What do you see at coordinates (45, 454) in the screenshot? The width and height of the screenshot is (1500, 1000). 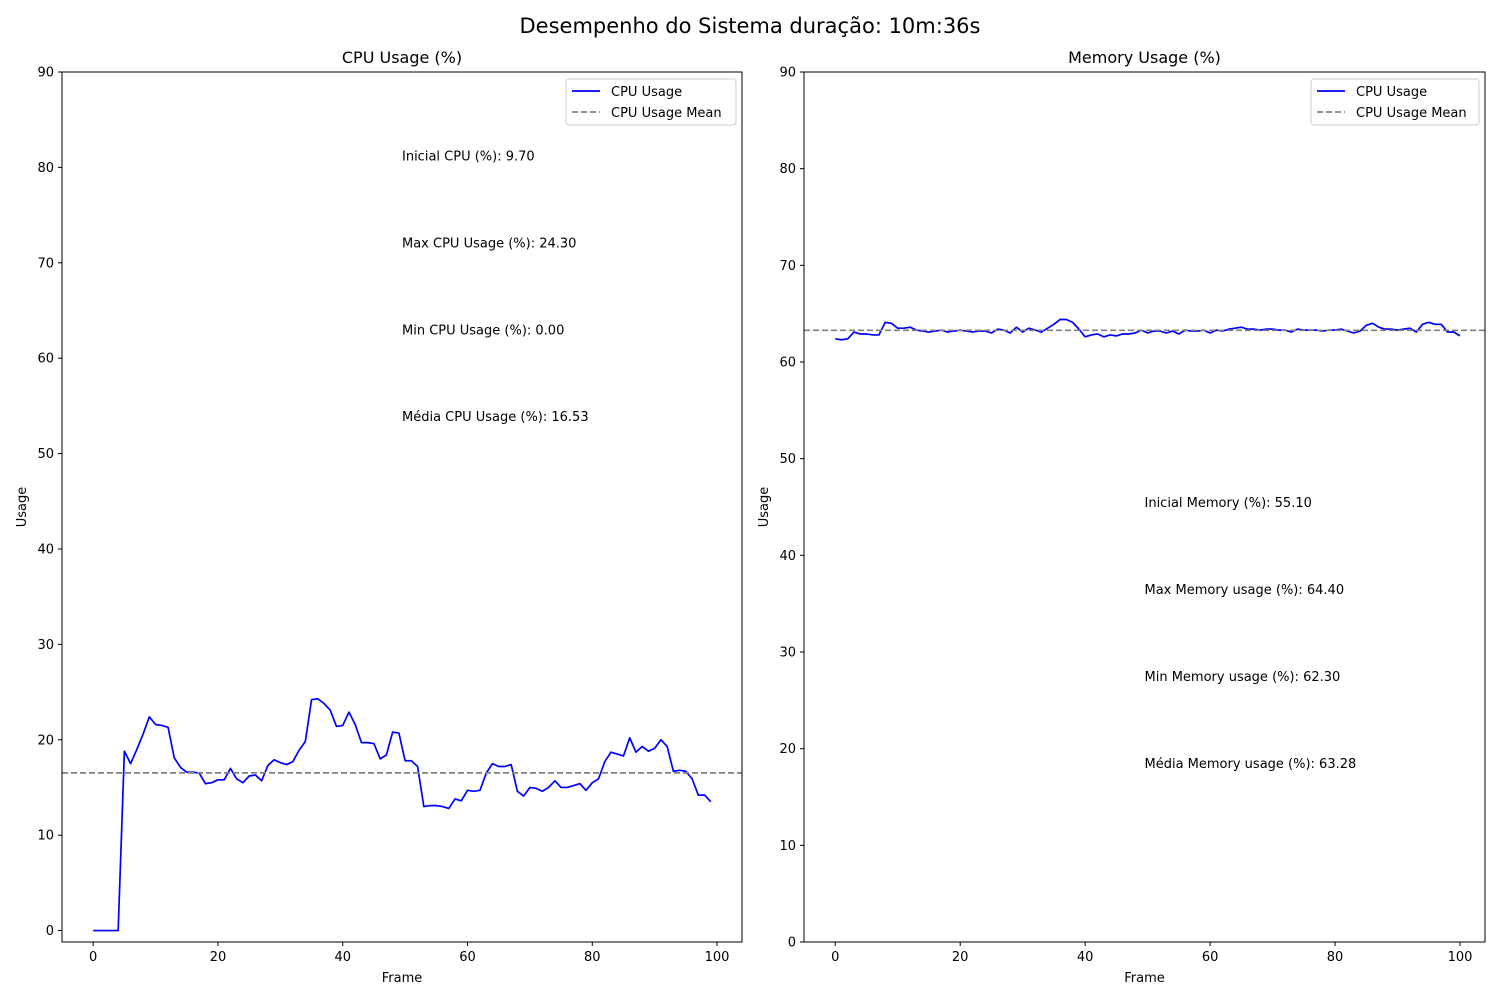 I see `y-tick-label: 50` at bounding box center [45, 454].